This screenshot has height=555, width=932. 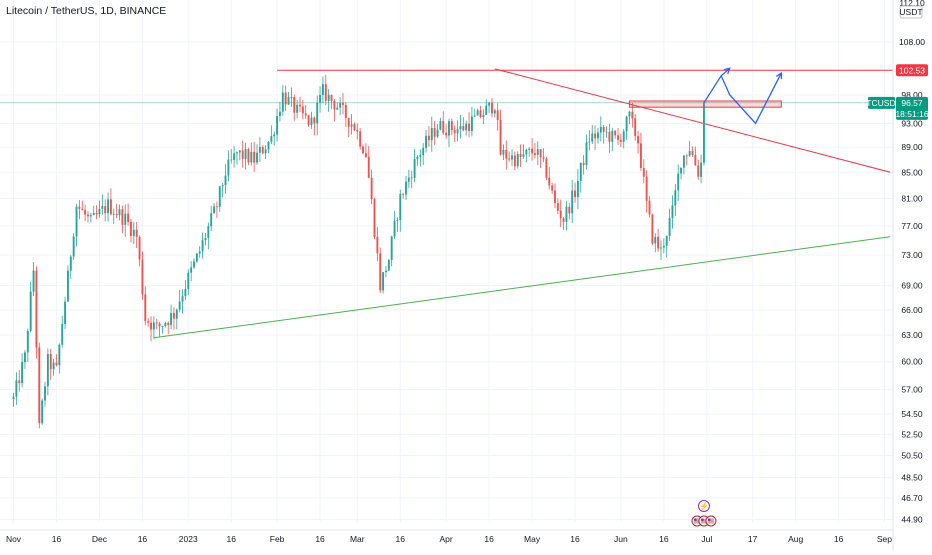 What do you see at coordinates (14, 539) in the screenshot?
I see `time-tick-label: Nov` at bounding box center [14, 539].